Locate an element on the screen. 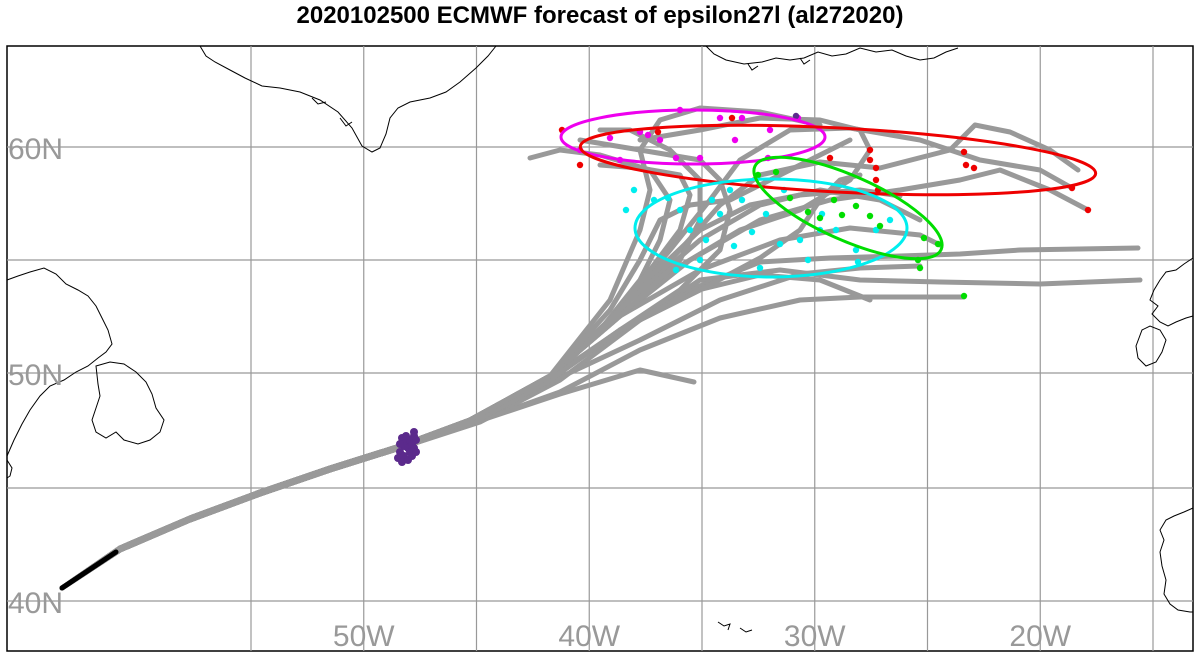  forecast-position-dots is located at coordinates (825, 203).